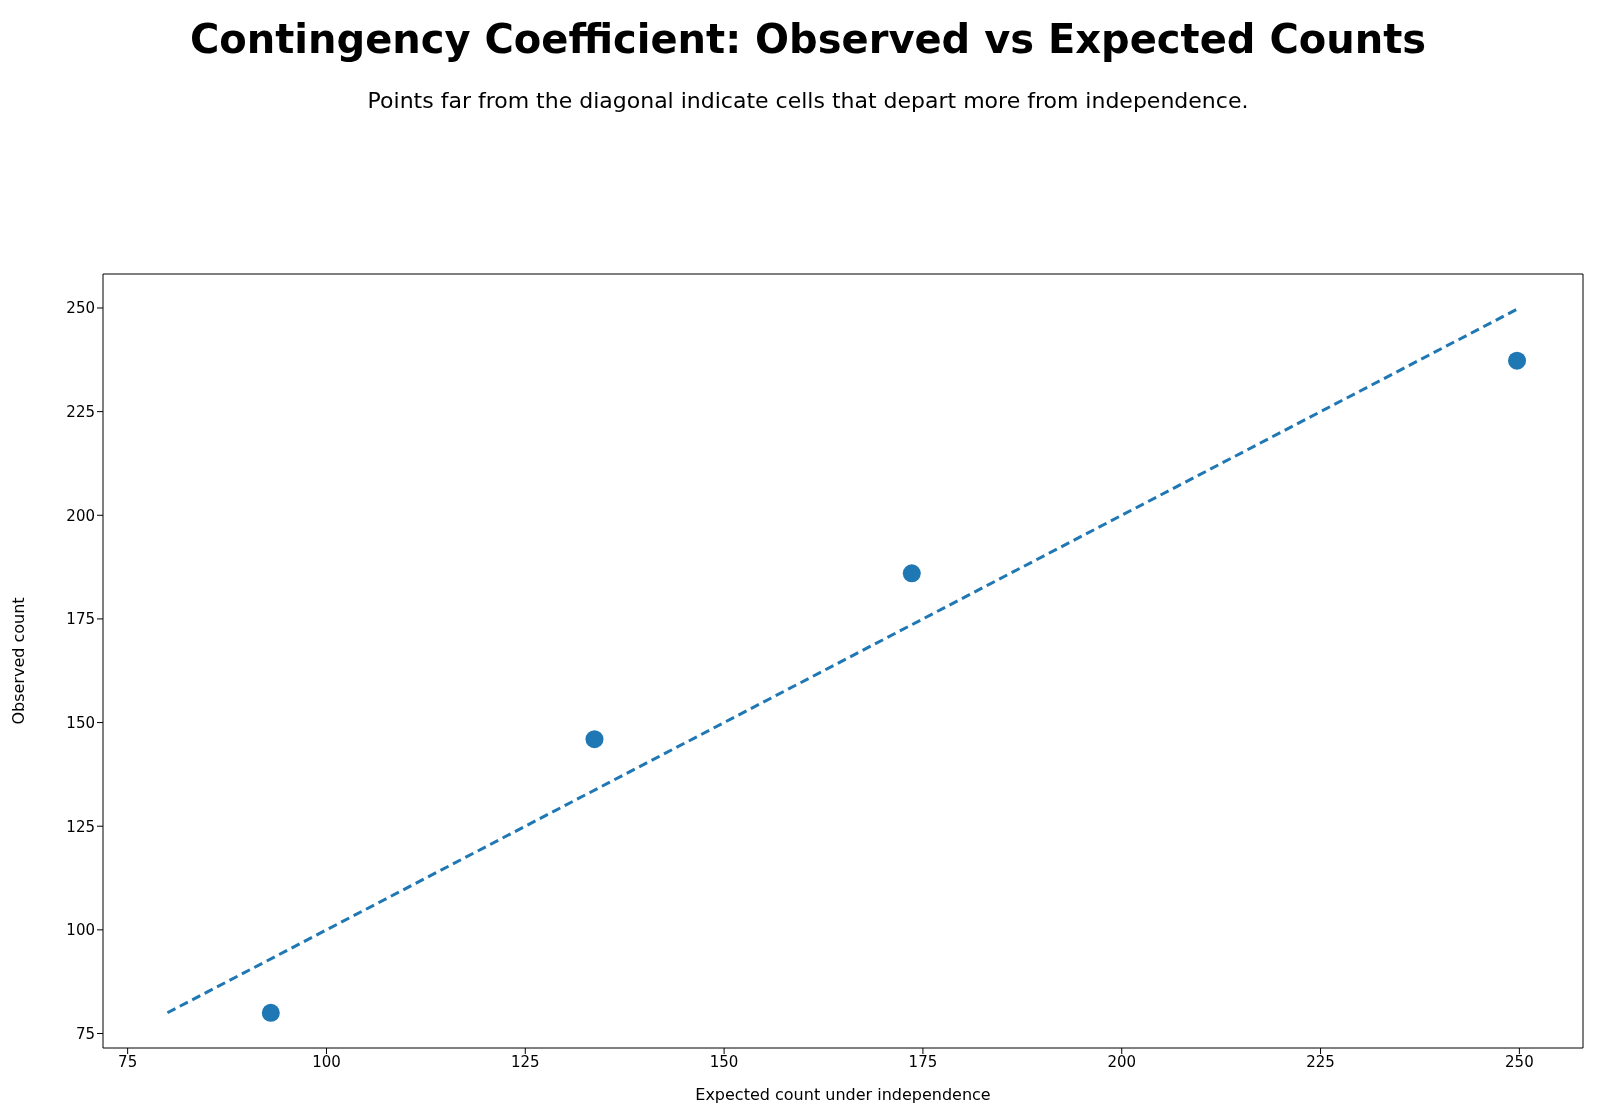  Describe the element at coordinates (80, 411) in the screenshot. I see `y-tick-label: 225` at that location.